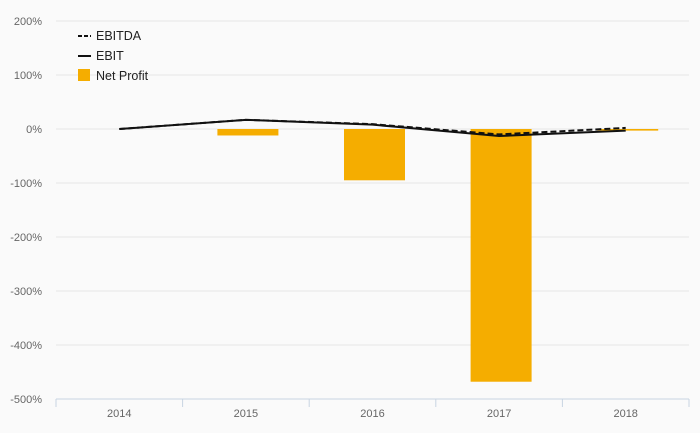 The image size is (700, 433). Describe the element at coordinates (26, 184) in the screenshot. I see `y-tick-label: -100%` at that location.